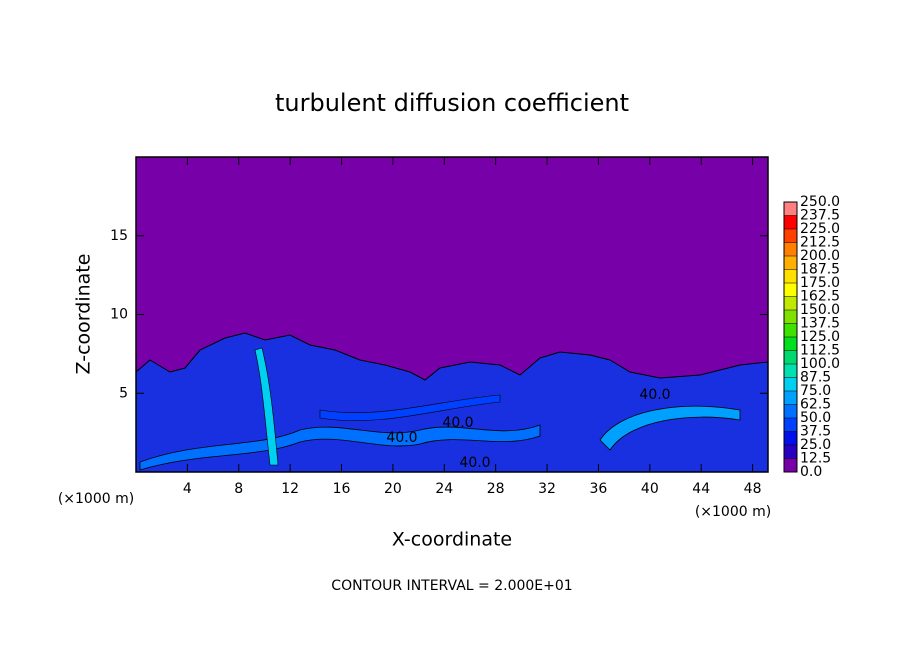 The image size is (904, 654). What do you see at coordinates (650, 489) in the screenshot?
I see `x-tick-label: 40` at bounding box center [650, 489].